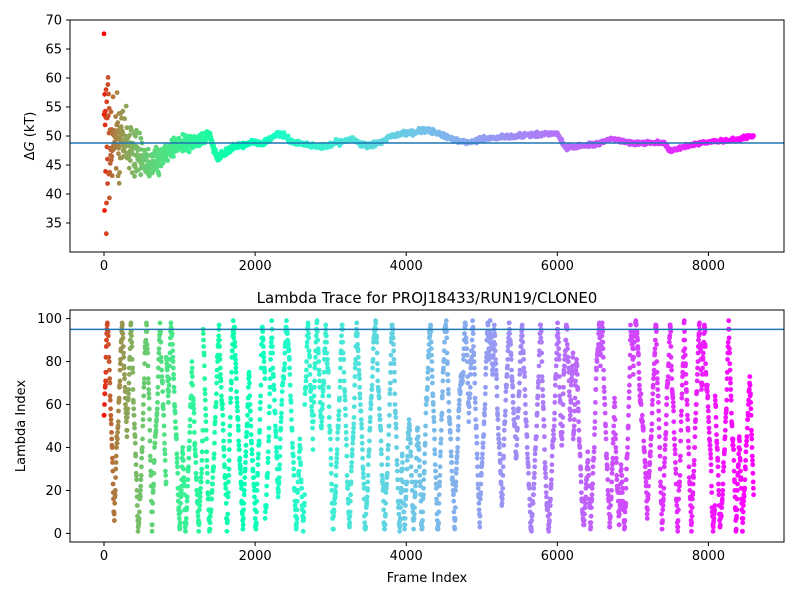  I want to click on dg-y-tick-label: 50, so click(53, 137).